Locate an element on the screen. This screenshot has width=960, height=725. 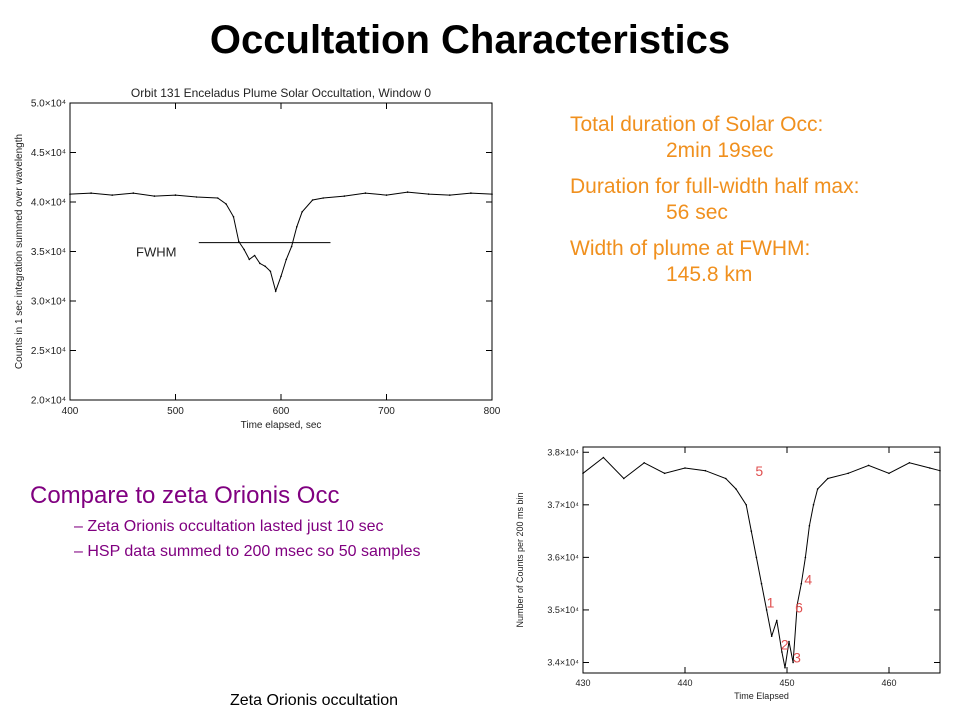
x-tick-label: 450 is located at coordinates (786, 683).